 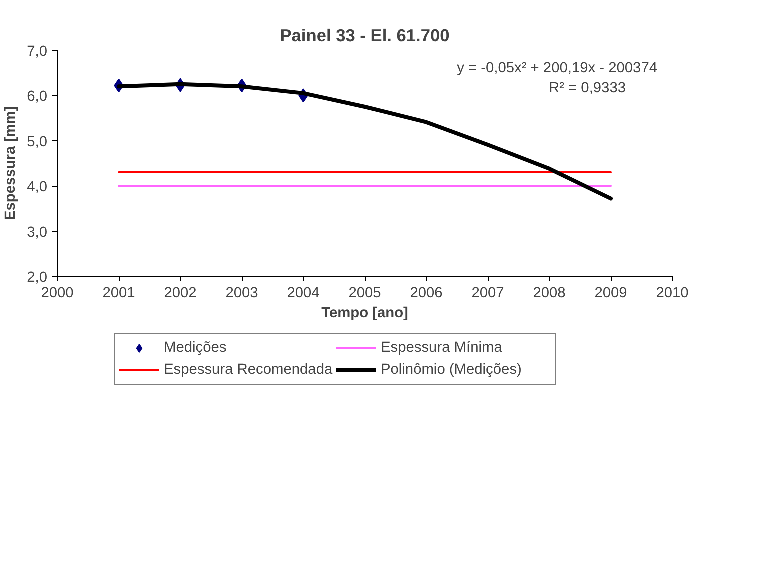 What do you see at coordinates (180, 294) in the screenshot?
I see `x-tick-label: 2002` at bounding box center [180, 294].